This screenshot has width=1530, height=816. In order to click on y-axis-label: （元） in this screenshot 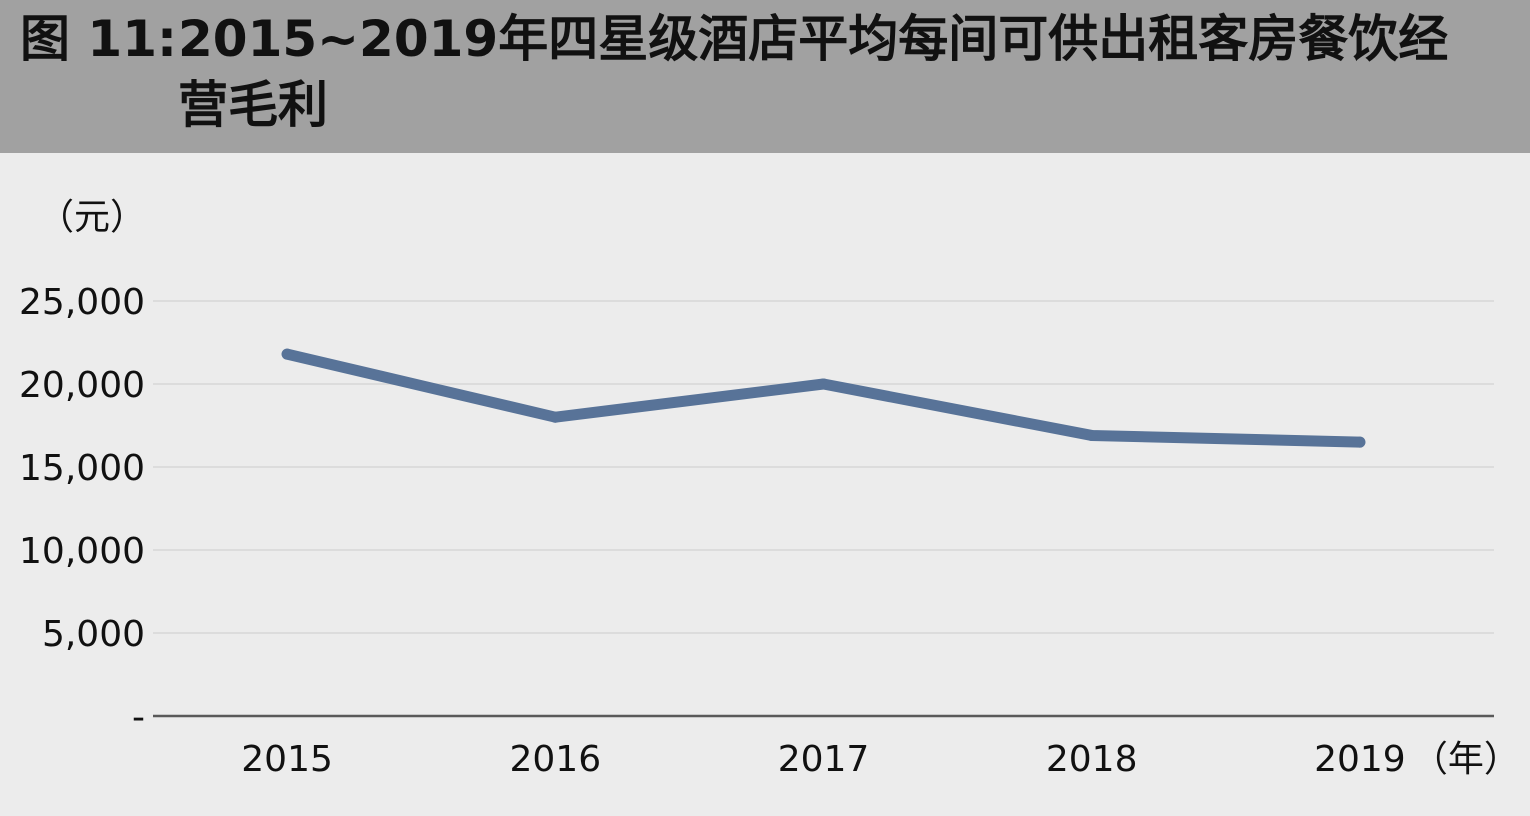, I will do `click(92, 217)`.